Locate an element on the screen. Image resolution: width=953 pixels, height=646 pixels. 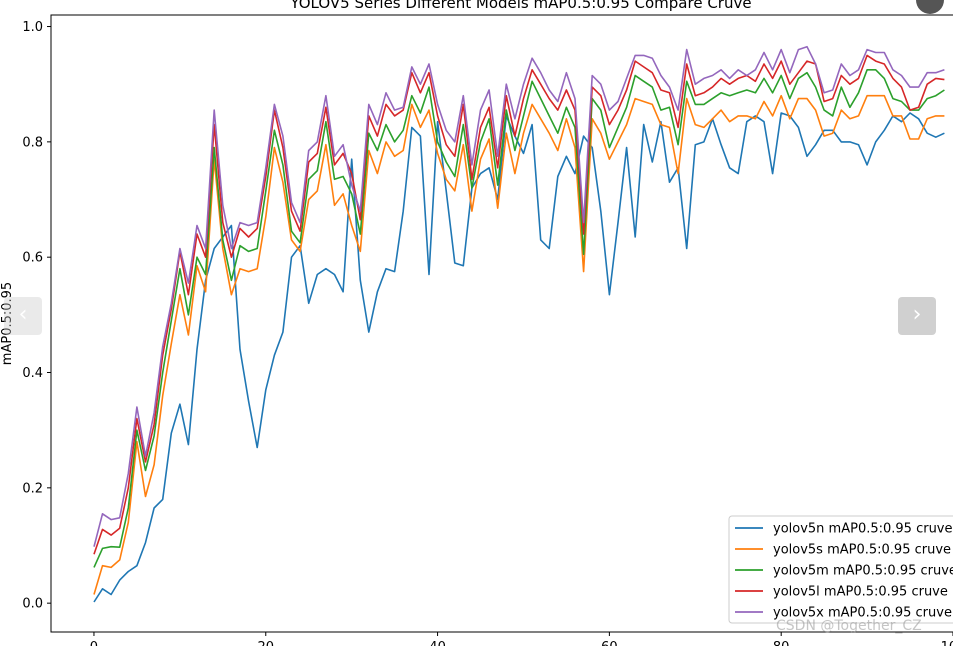
x-tick-label: 60 is located at coordinates (609, 643).